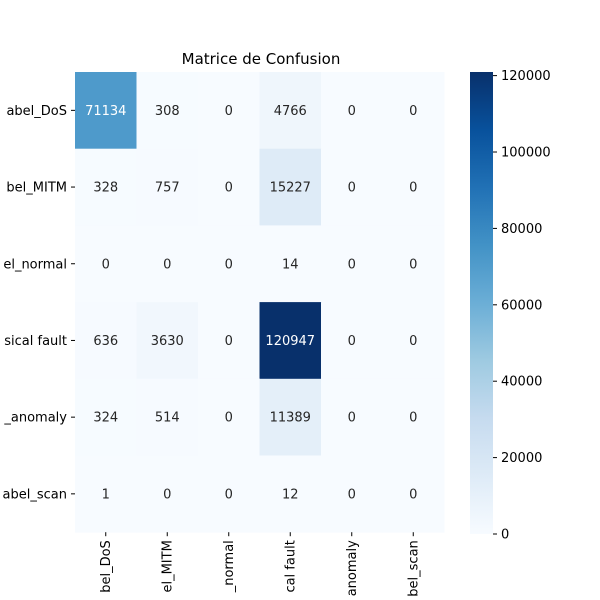 Image resolution: width=600 pixels, height=600 pixels. I want to click on cell-value-label: 757, so click(167, 188).